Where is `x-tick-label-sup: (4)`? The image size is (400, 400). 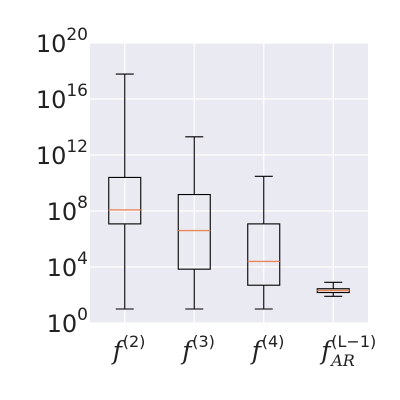 x-tick-label-sup: (4) is located at coordinates (273, 341).